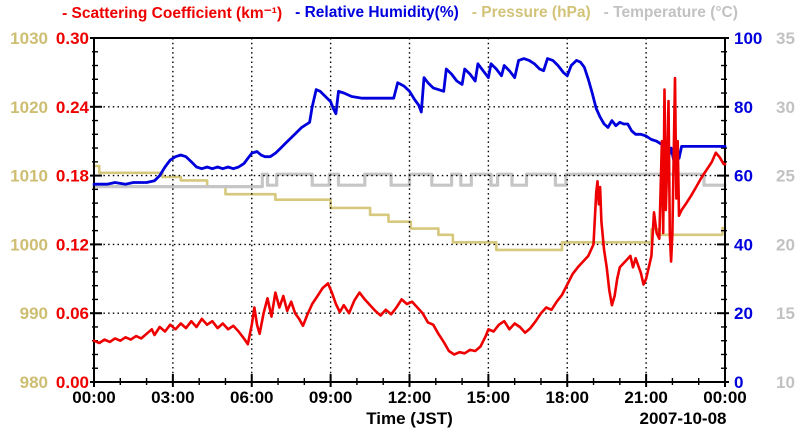 This screenshot has width=800, height=434. What do you see at coordinates (645, 397) in the screenshot?
I see `xtick-label: 21:00` at bounding box center [645, 397].